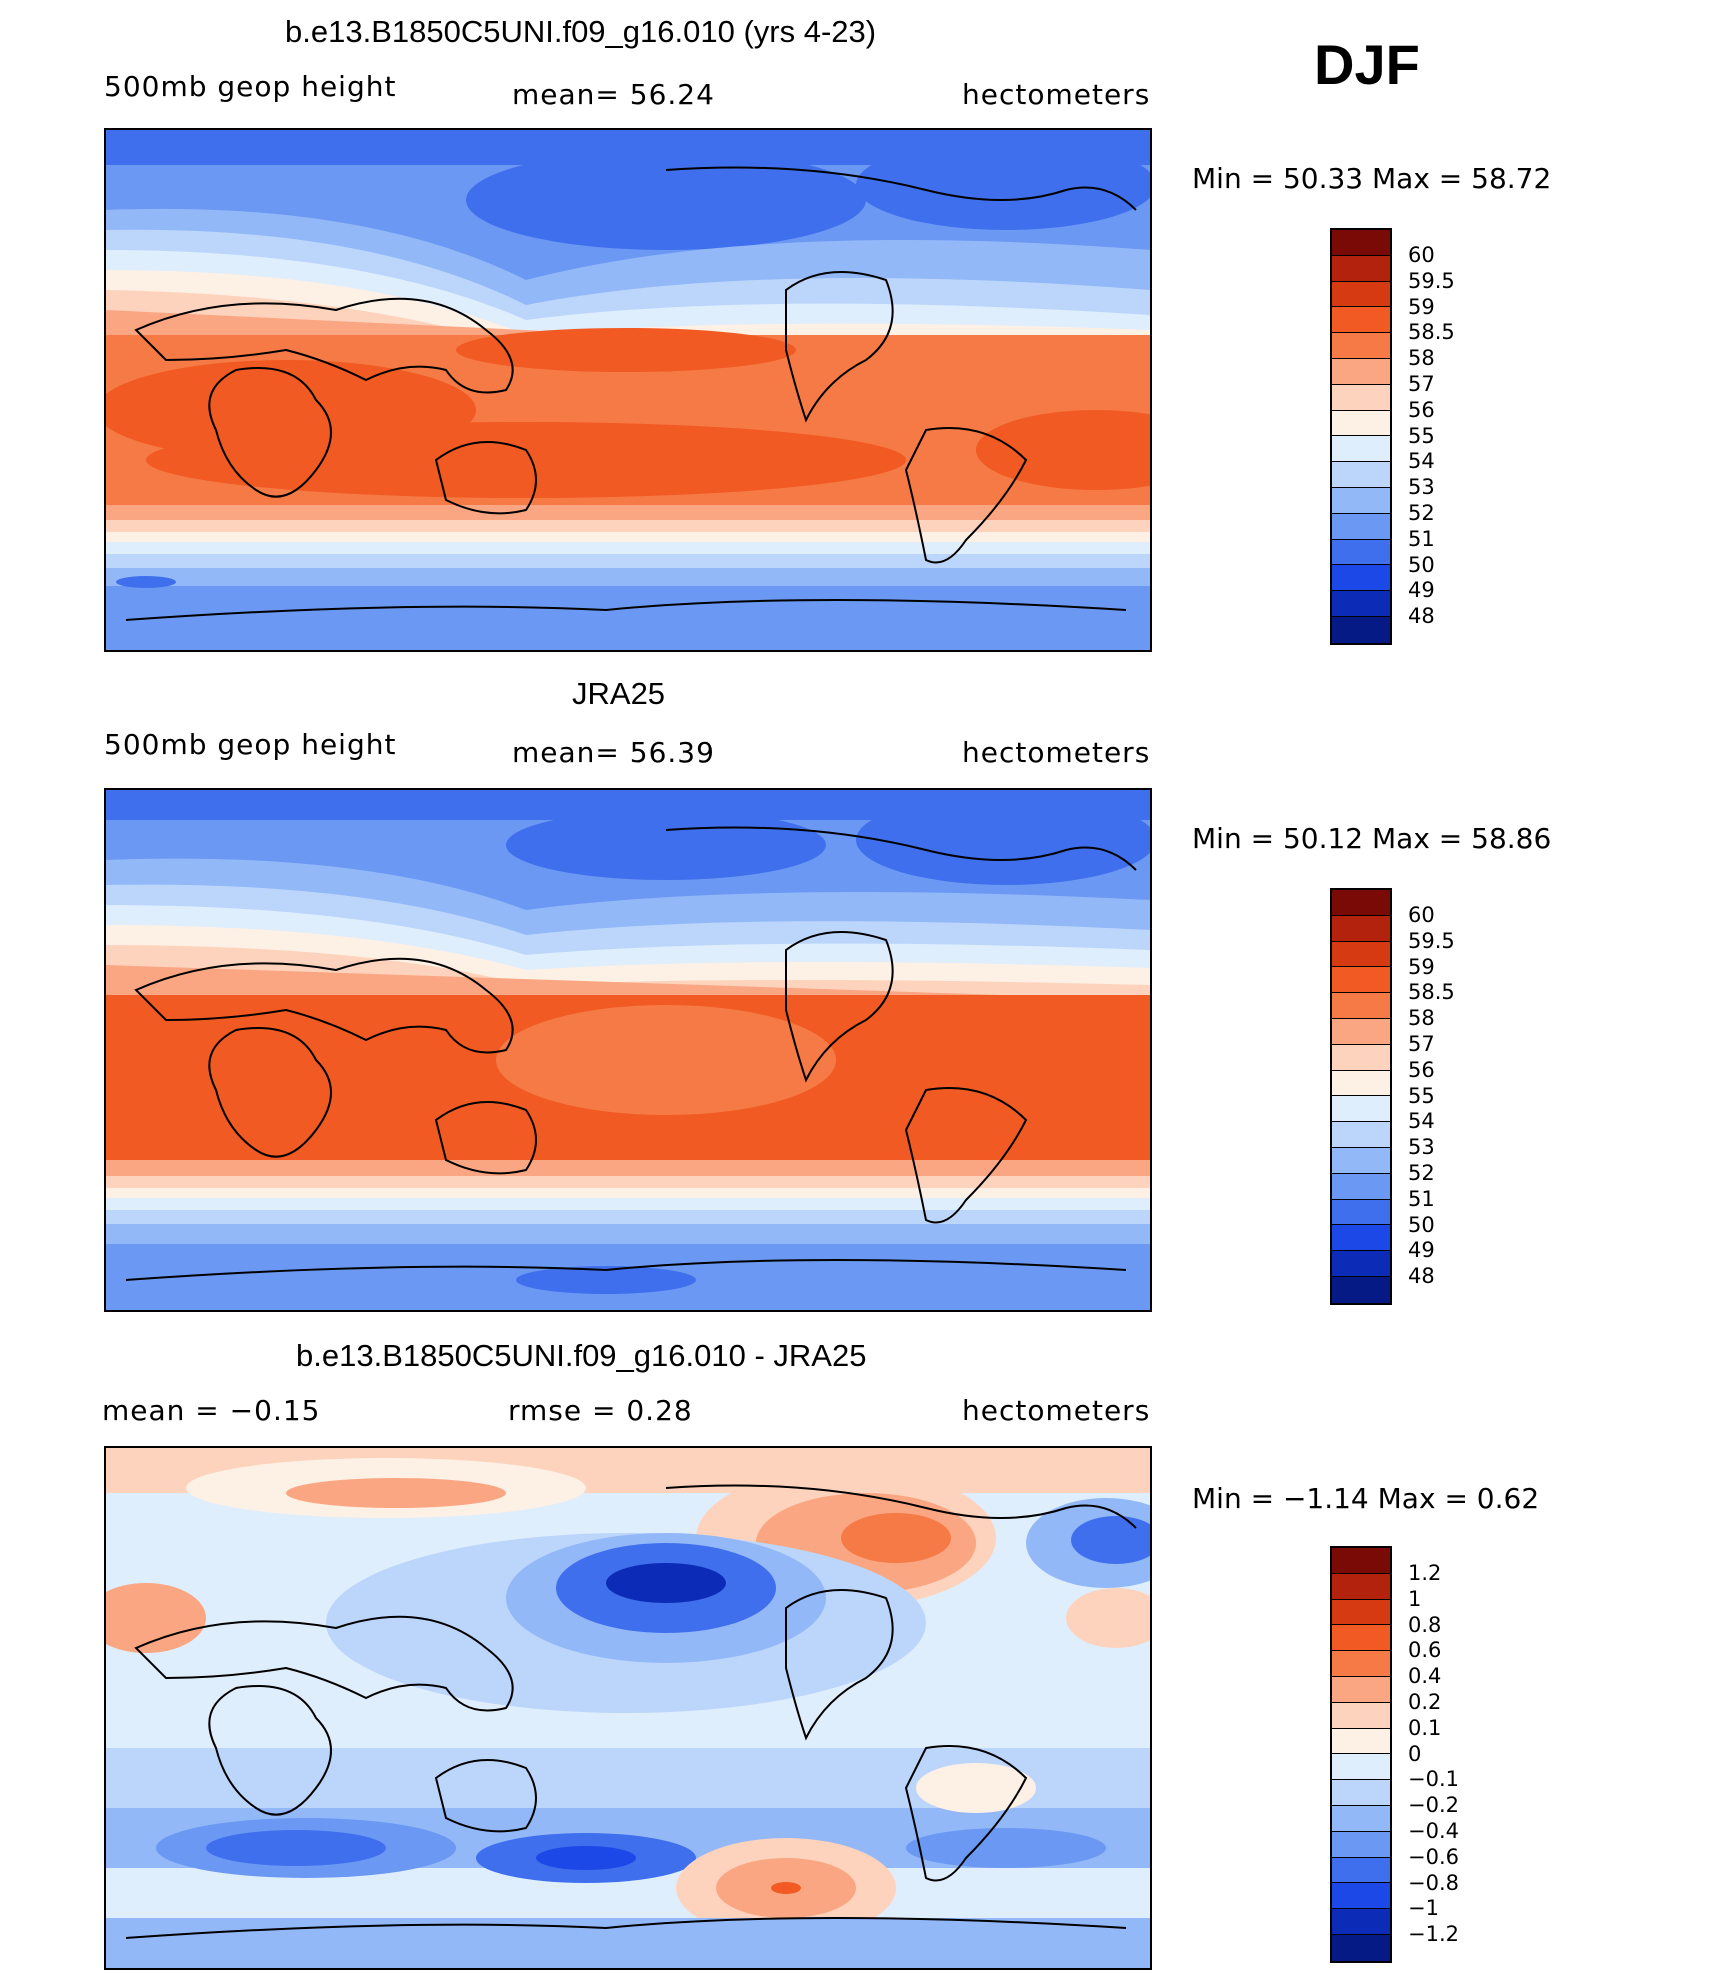 The width and height of the screenshot is (1710, 1974). I want to click on panel3-rmse-label: rmse = 0.28, so click(600, 1410).